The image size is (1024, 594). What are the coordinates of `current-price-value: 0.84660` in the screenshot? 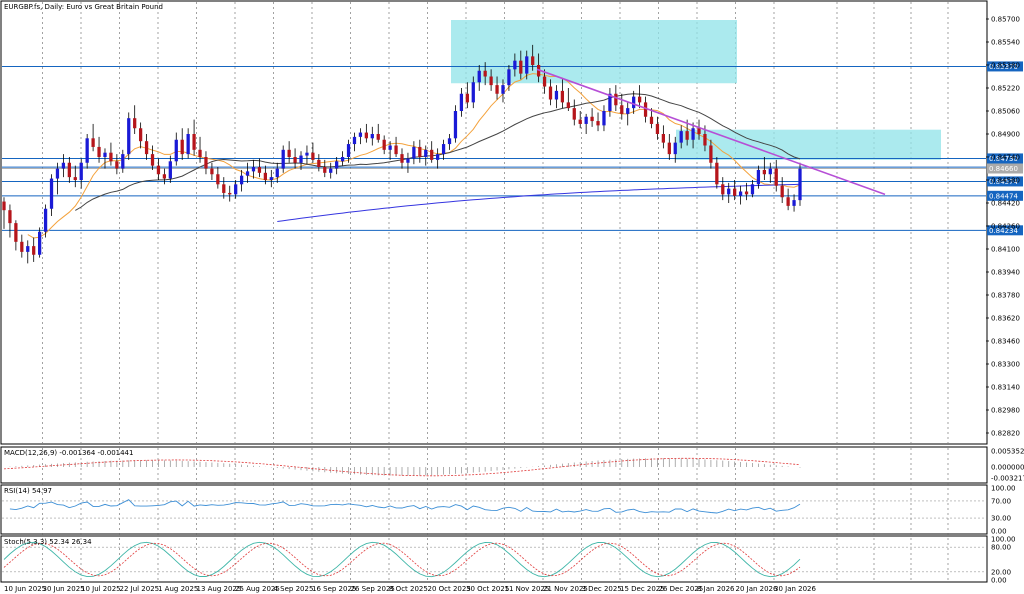 It's located at (1003, 169).